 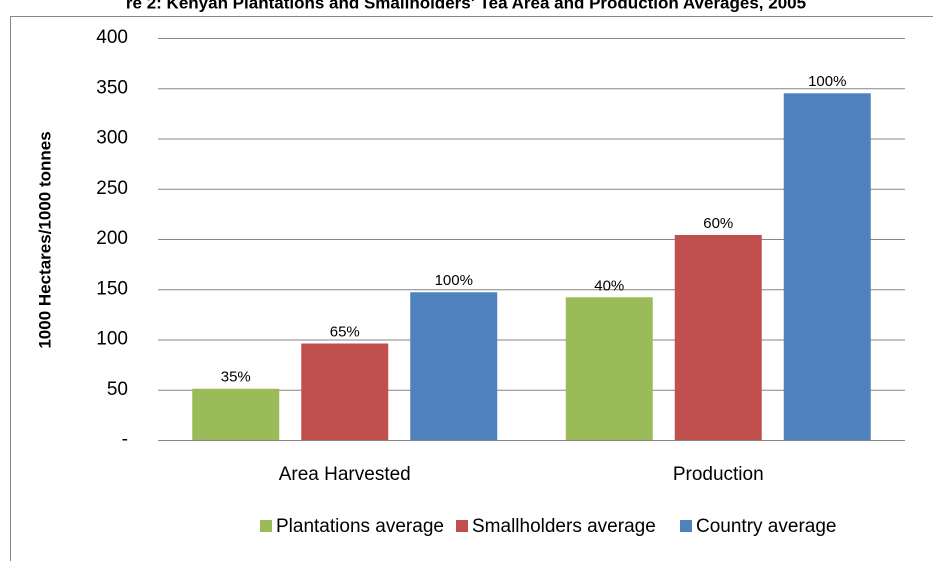 I want to click on y-tick-label: 350, so click(x=112, y=87).